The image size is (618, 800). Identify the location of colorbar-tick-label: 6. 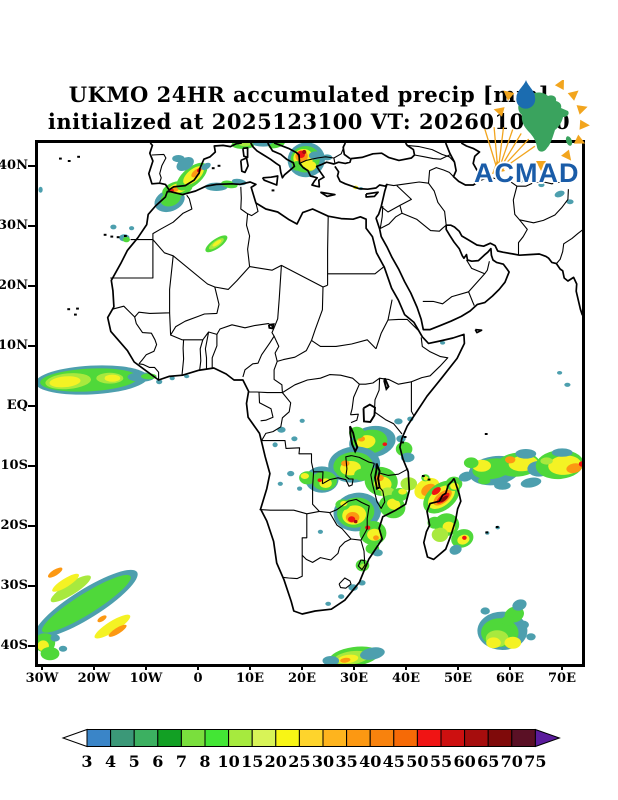
(157, 761).